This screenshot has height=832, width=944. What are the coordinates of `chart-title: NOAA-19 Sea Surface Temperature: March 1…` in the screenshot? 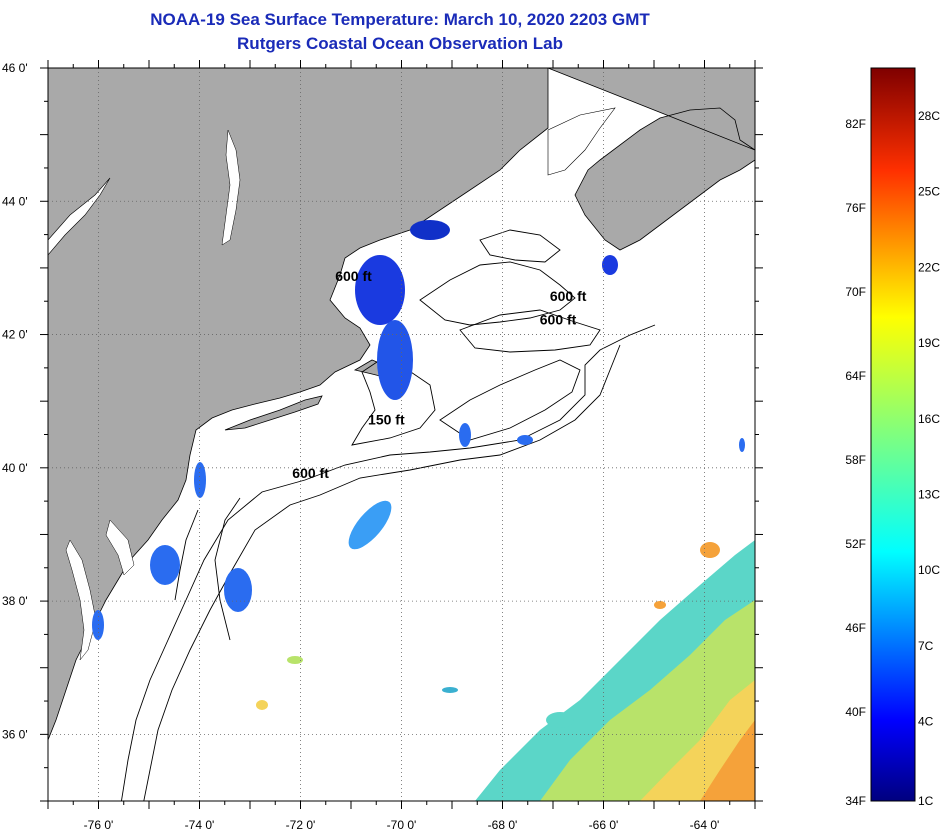 It's located at (400, 19).